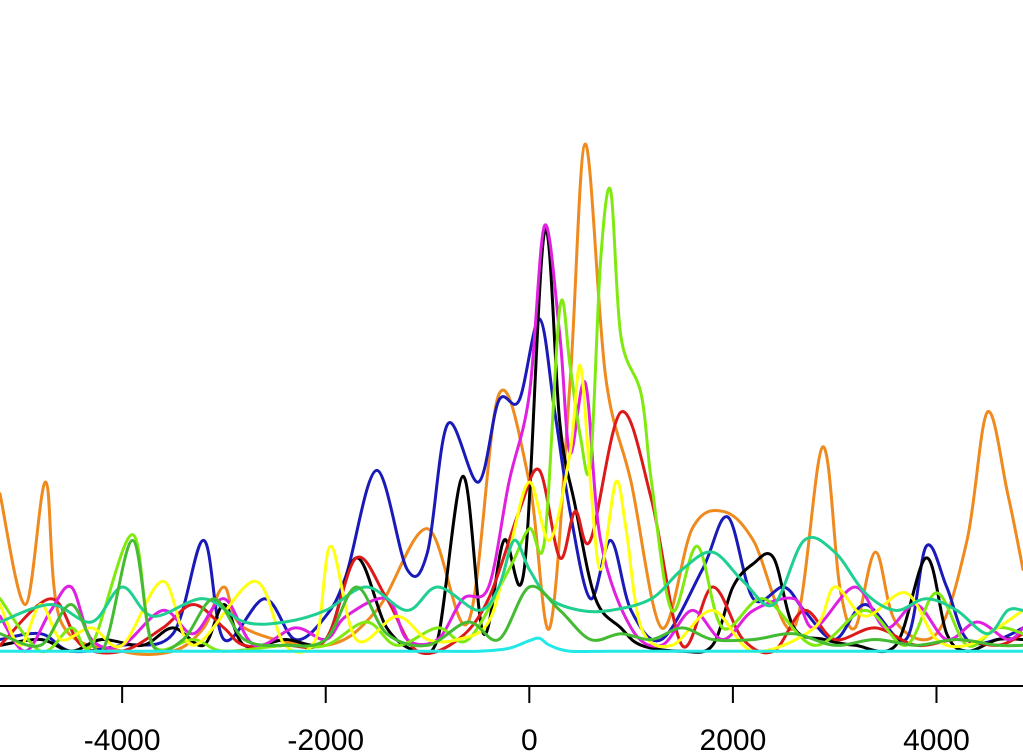  I want to click on x-tick-label: -2000, so click(325, 740).